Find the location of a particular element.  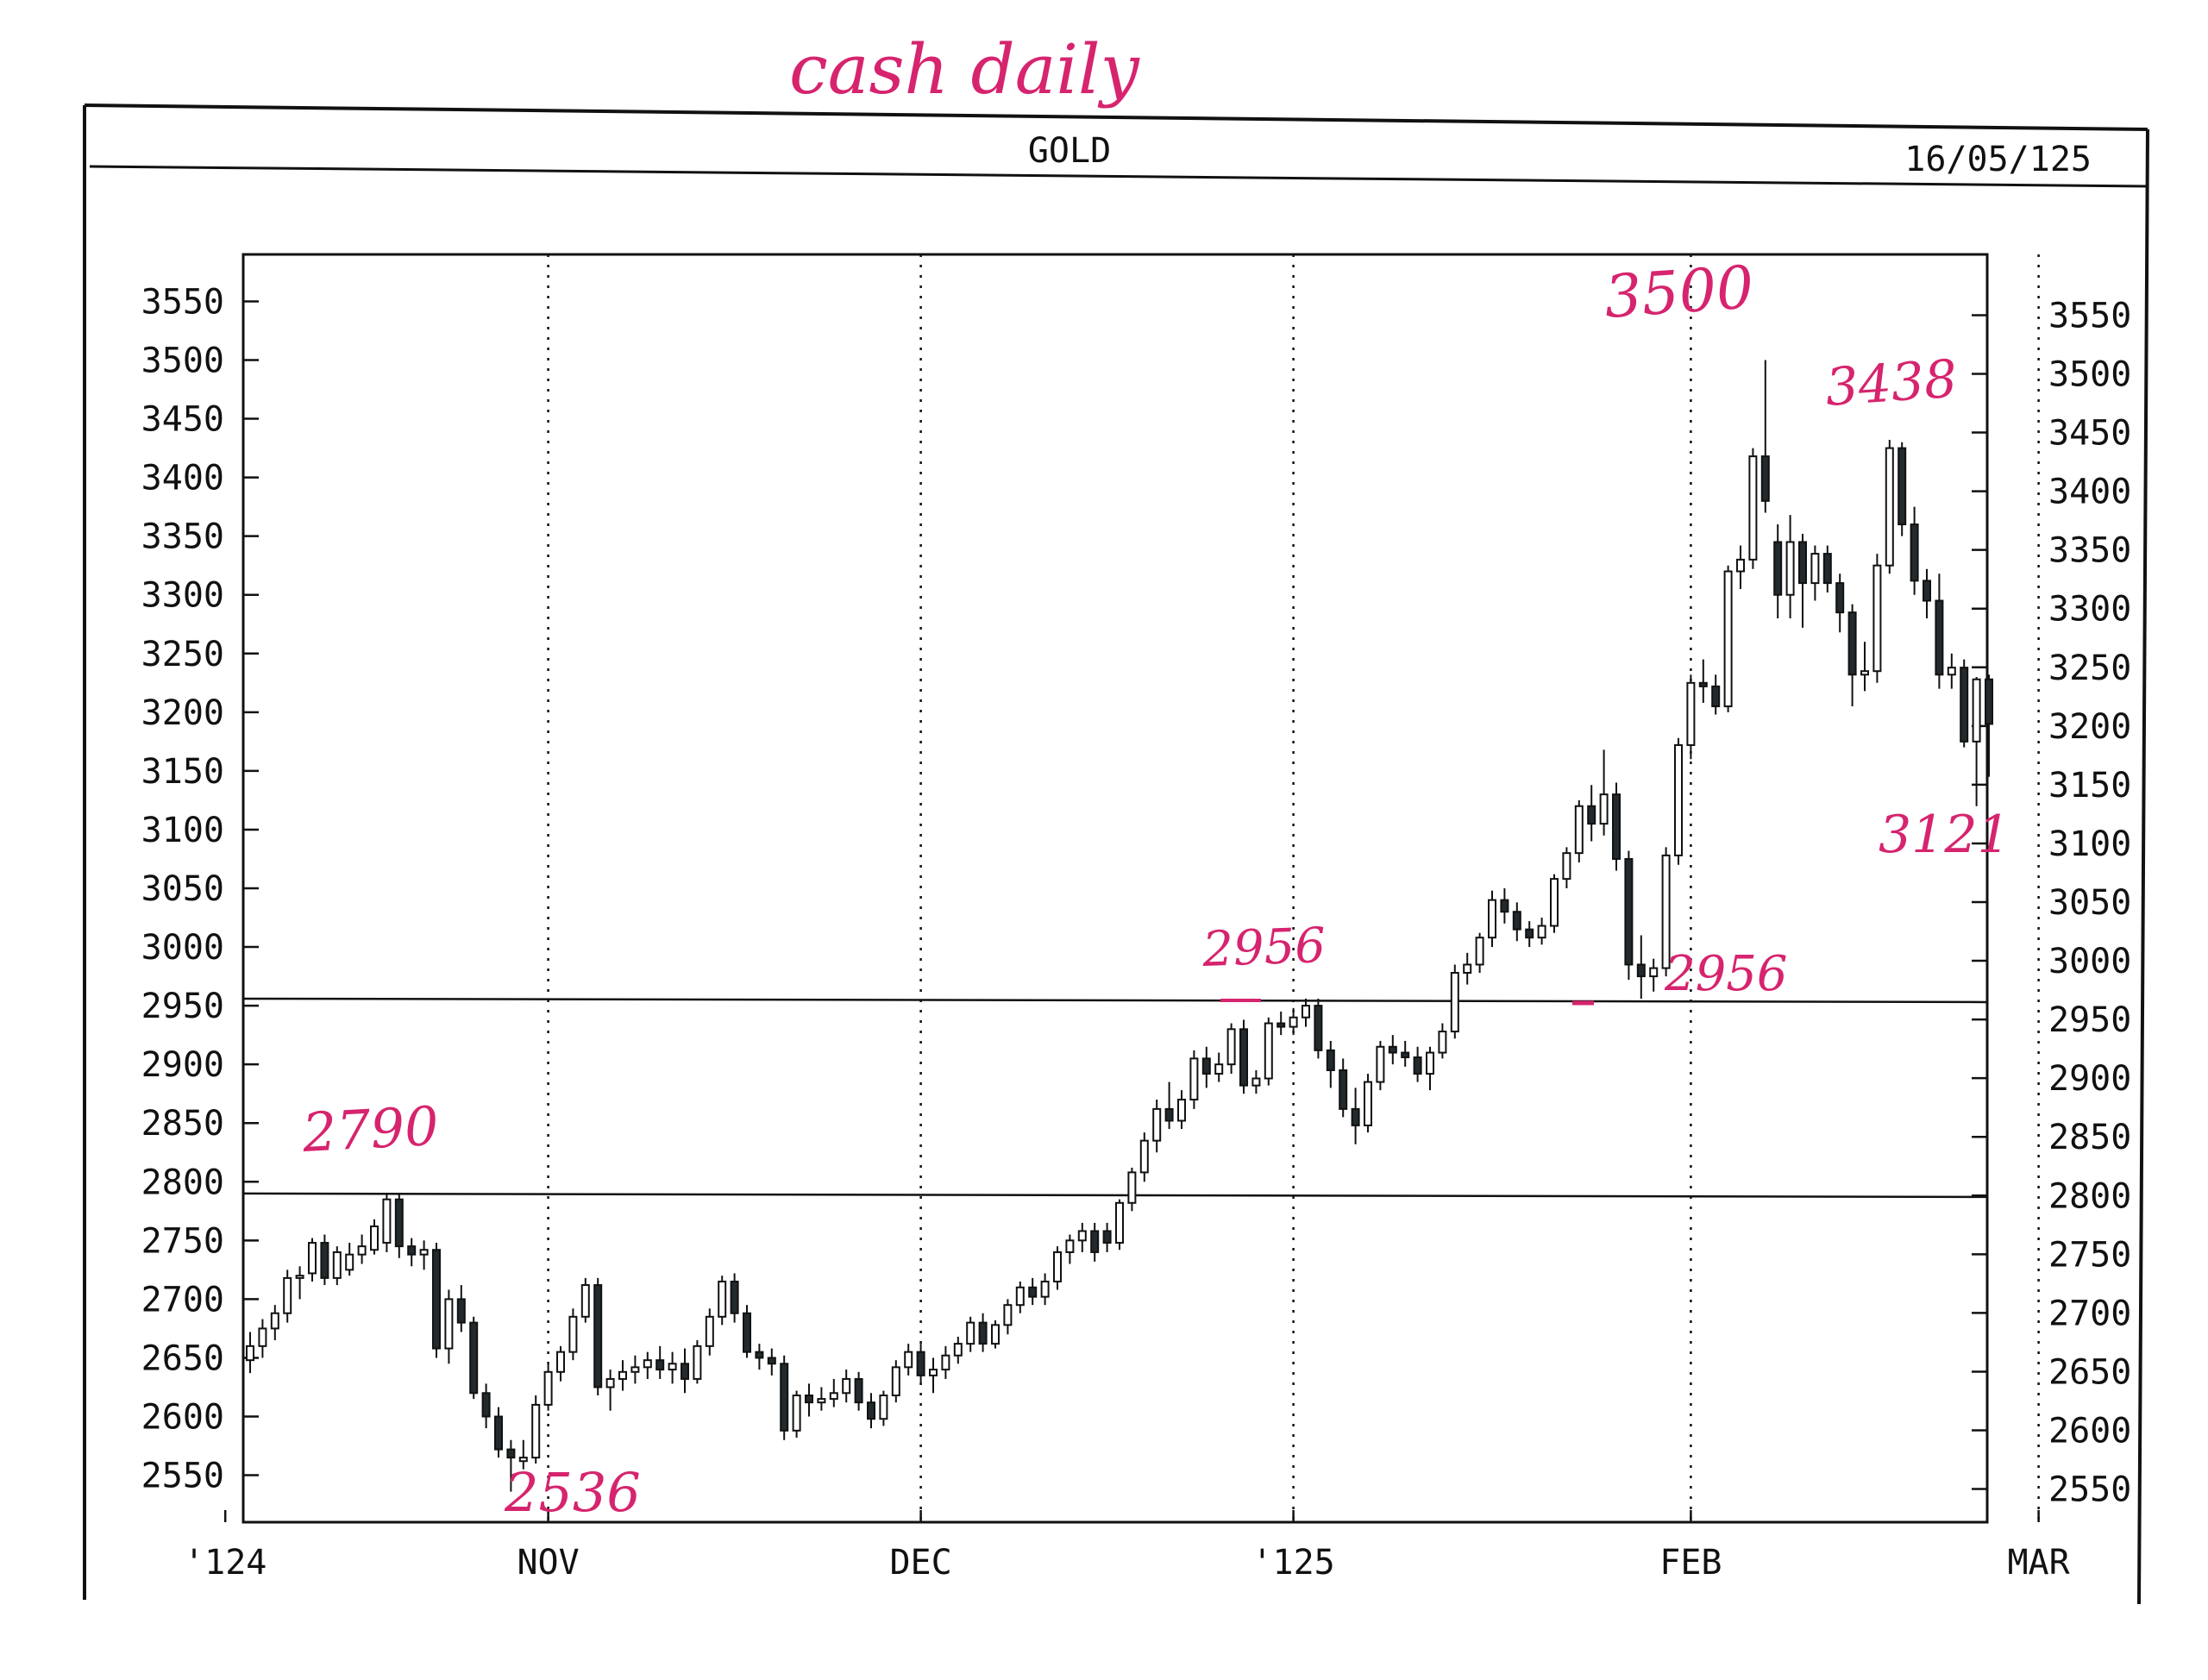

y-tick-label: 2750 is located at coordinates (182, 1241).